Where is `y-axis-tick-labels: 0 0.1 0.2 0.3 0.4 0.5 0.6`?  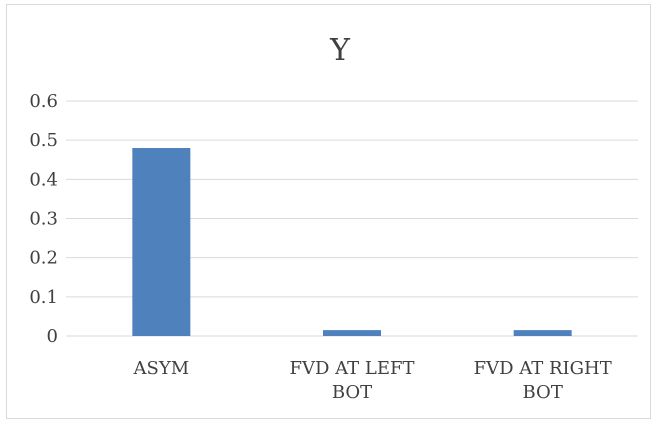
y-axis-tick-labels: 0 0.1 0.2 0.3 0.4 0.5 0.6 is located at coordinates (43, 219).